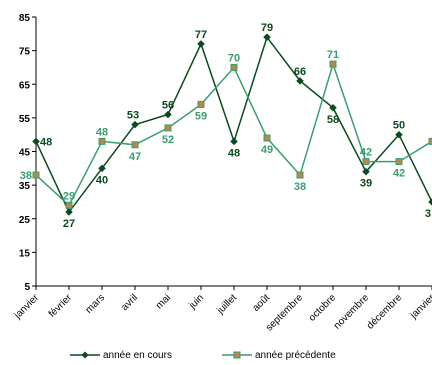 This screenshot has width=432, height=365. I want to click on y-axis-ticks: 5 15 25 35 45 55 65 75 85, so click(27, 153).